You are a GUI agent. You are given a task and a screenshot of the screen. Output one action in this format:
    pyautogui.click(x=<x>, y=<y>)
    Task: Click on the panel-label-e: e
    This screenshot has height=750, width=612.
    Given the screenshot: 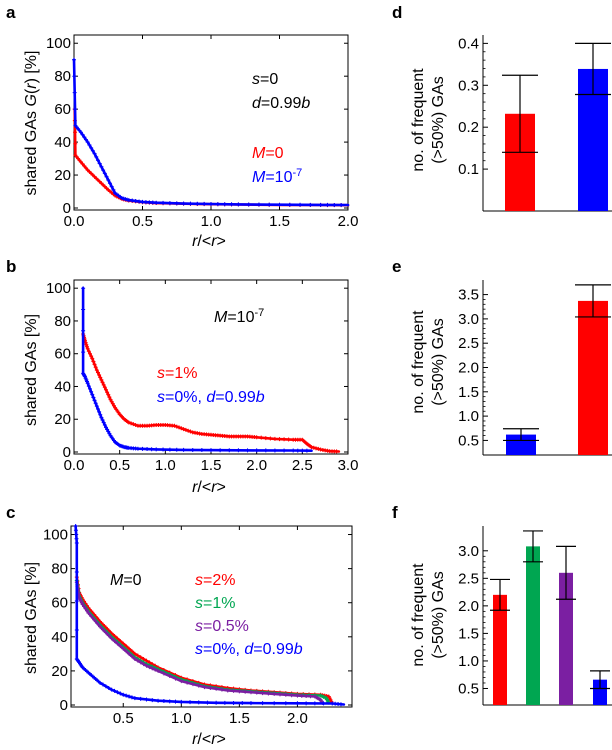 What is the action you would take?
    pyautogui.click(x=396, y=266)
    